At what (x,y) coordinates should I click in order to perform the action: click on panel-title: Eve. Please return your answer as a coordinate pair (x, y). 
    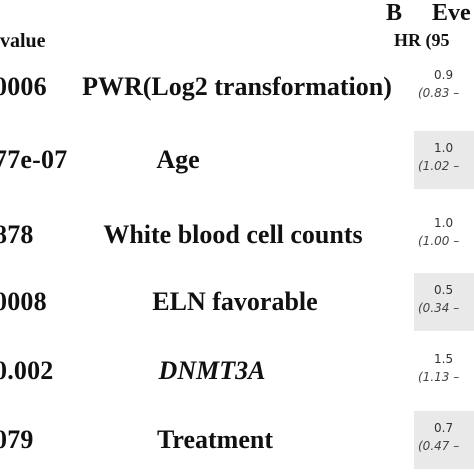
    Looking at the image, I should click on (451, 13).